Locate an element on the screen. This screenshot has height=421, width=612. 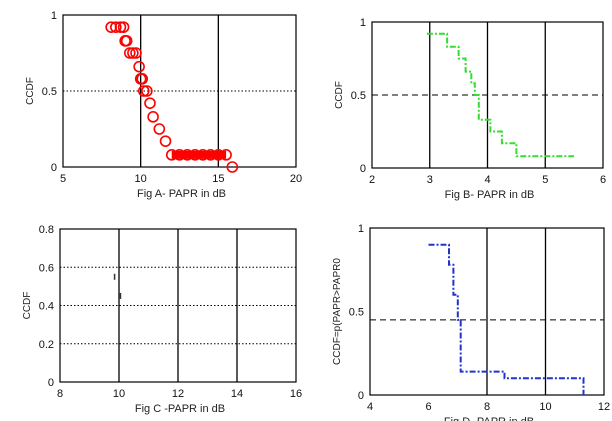
x-axis-label: Fig C -PAPR in dB is located at coordinates (180, 409).